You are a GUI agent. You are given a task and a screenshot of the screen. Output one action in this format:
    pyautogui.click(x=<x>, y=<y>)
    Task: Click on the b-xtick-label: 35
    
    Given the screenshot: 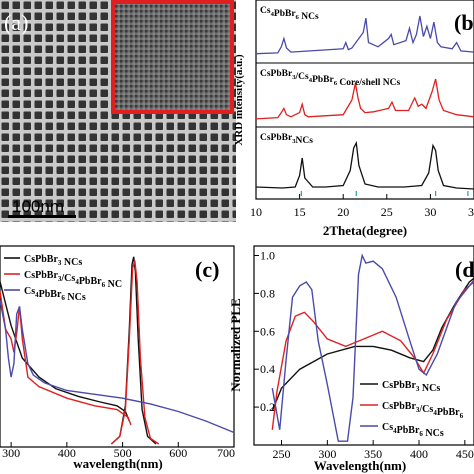 What is the action you would take?
    pyautogui.click(x=471, y=212)
    